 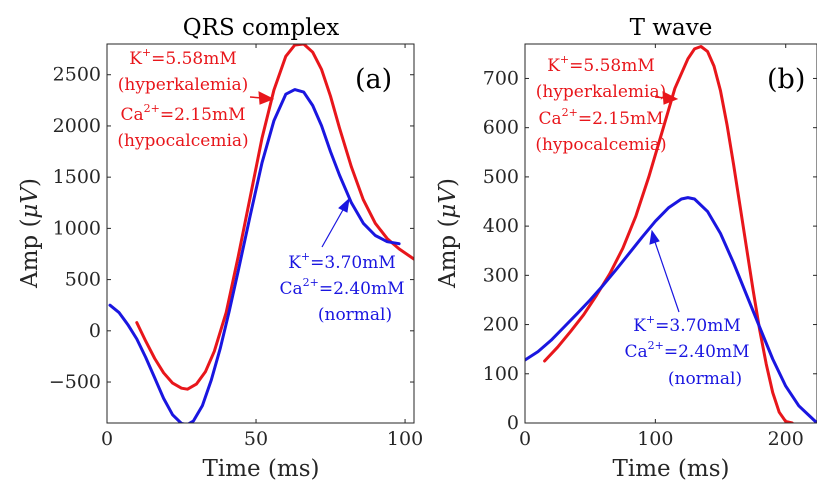 I want to click on panel-b-title: T wave, so click(x=671, y=28).